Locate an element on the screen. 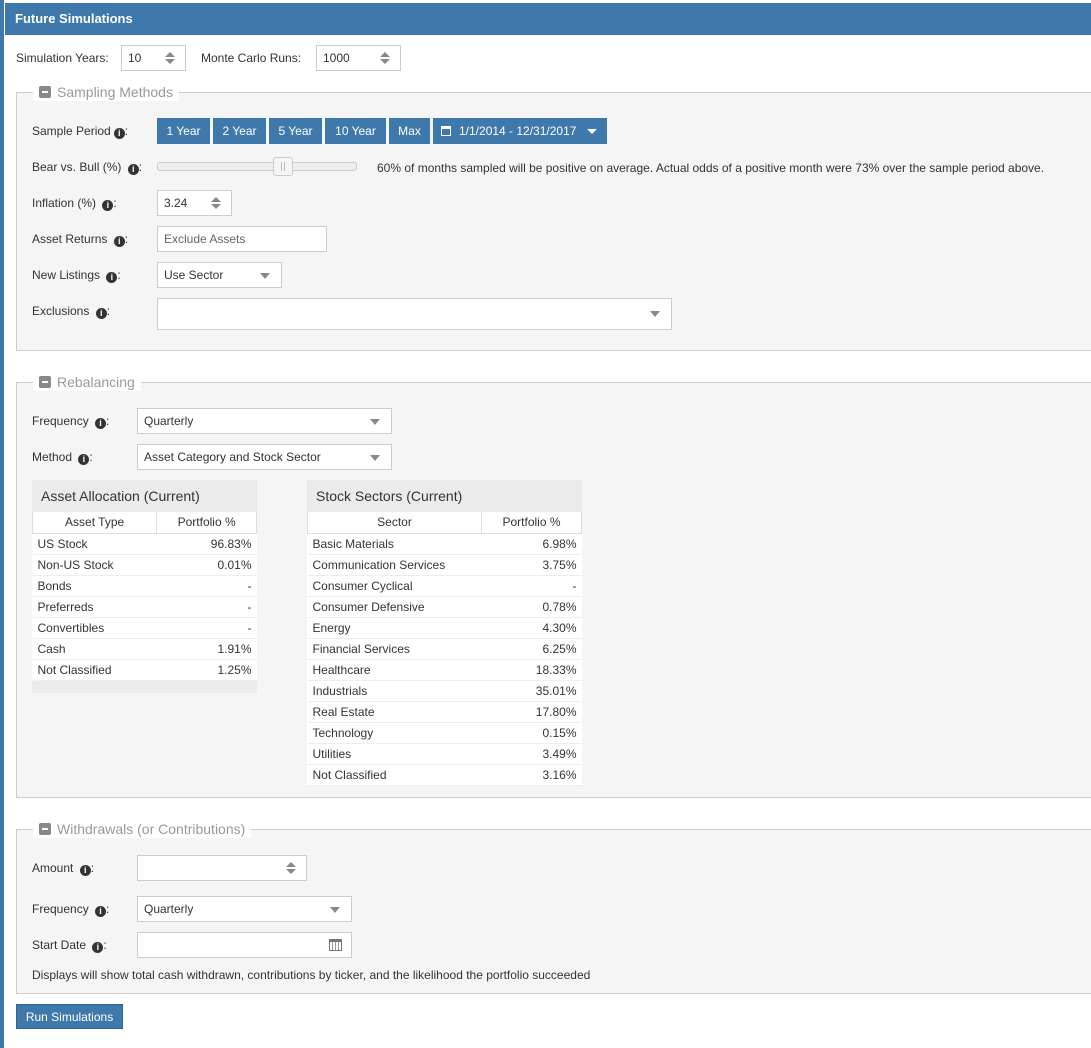  table-row: Industrials 35.01% is located at coordinates (444, 691).